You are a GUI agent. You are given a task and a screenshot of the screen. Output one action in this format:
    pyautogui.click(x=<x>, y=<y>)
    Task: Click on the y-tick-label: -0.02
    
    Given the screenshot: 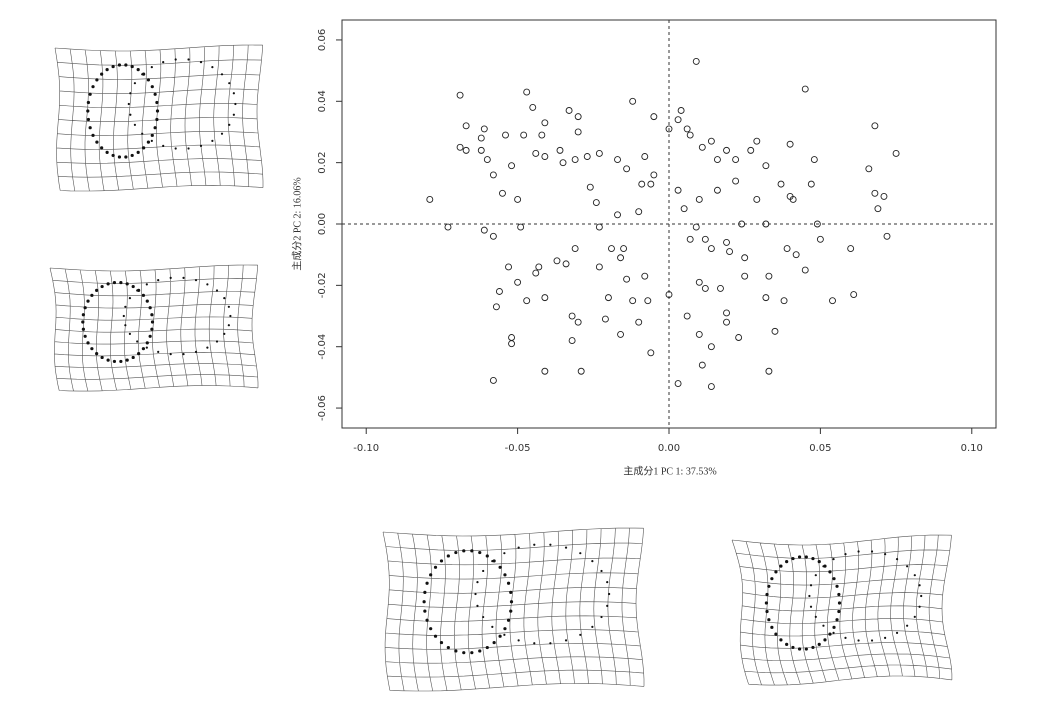 What is the action you would take?
    pyautogui.click(x=322, y=285)
    